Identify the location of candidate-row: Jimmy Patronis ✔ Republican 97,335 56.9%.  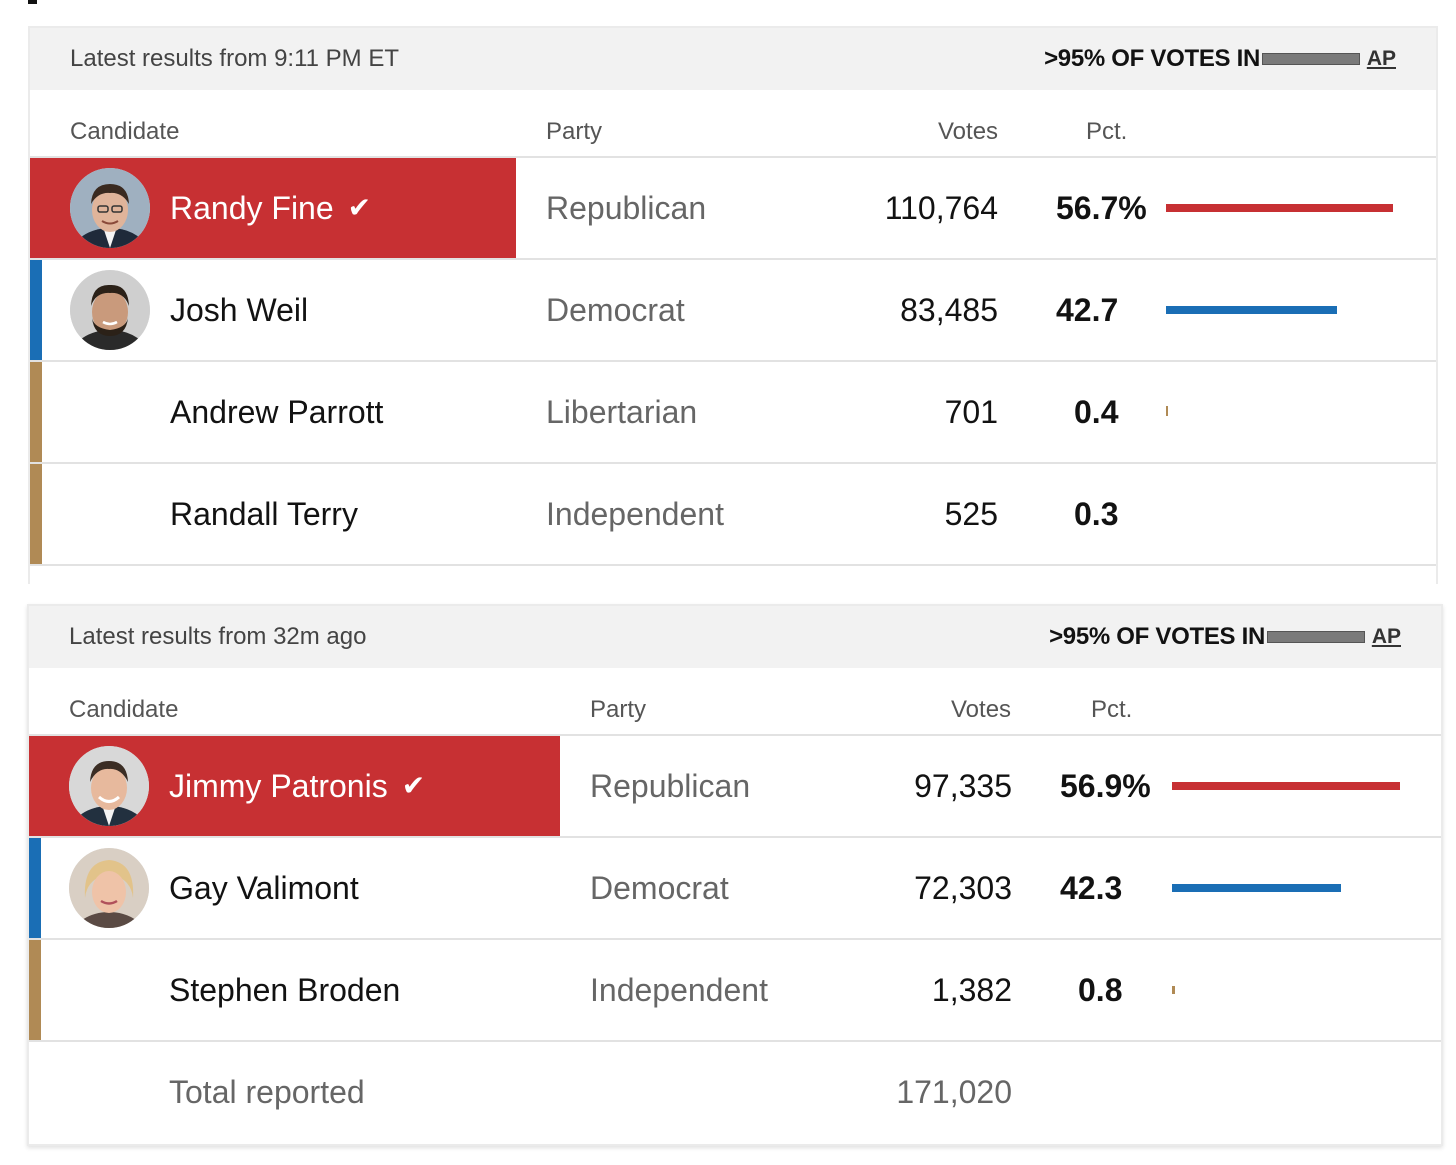
(735, 787).